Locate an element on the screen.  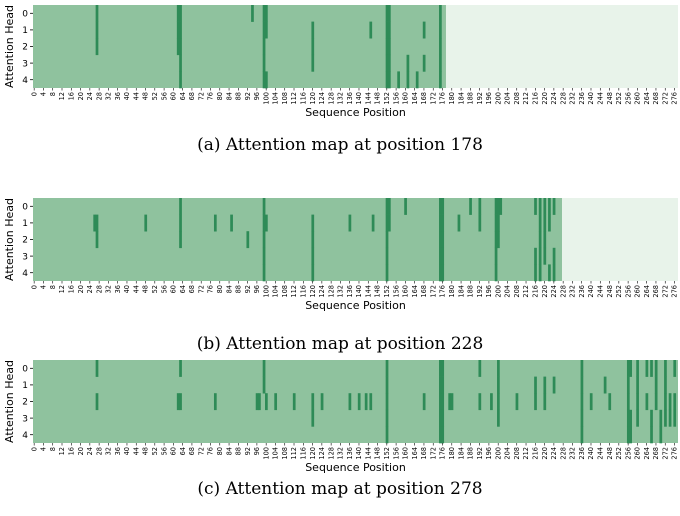
x-tick-label: 12 is located at coordinates (62, 289).